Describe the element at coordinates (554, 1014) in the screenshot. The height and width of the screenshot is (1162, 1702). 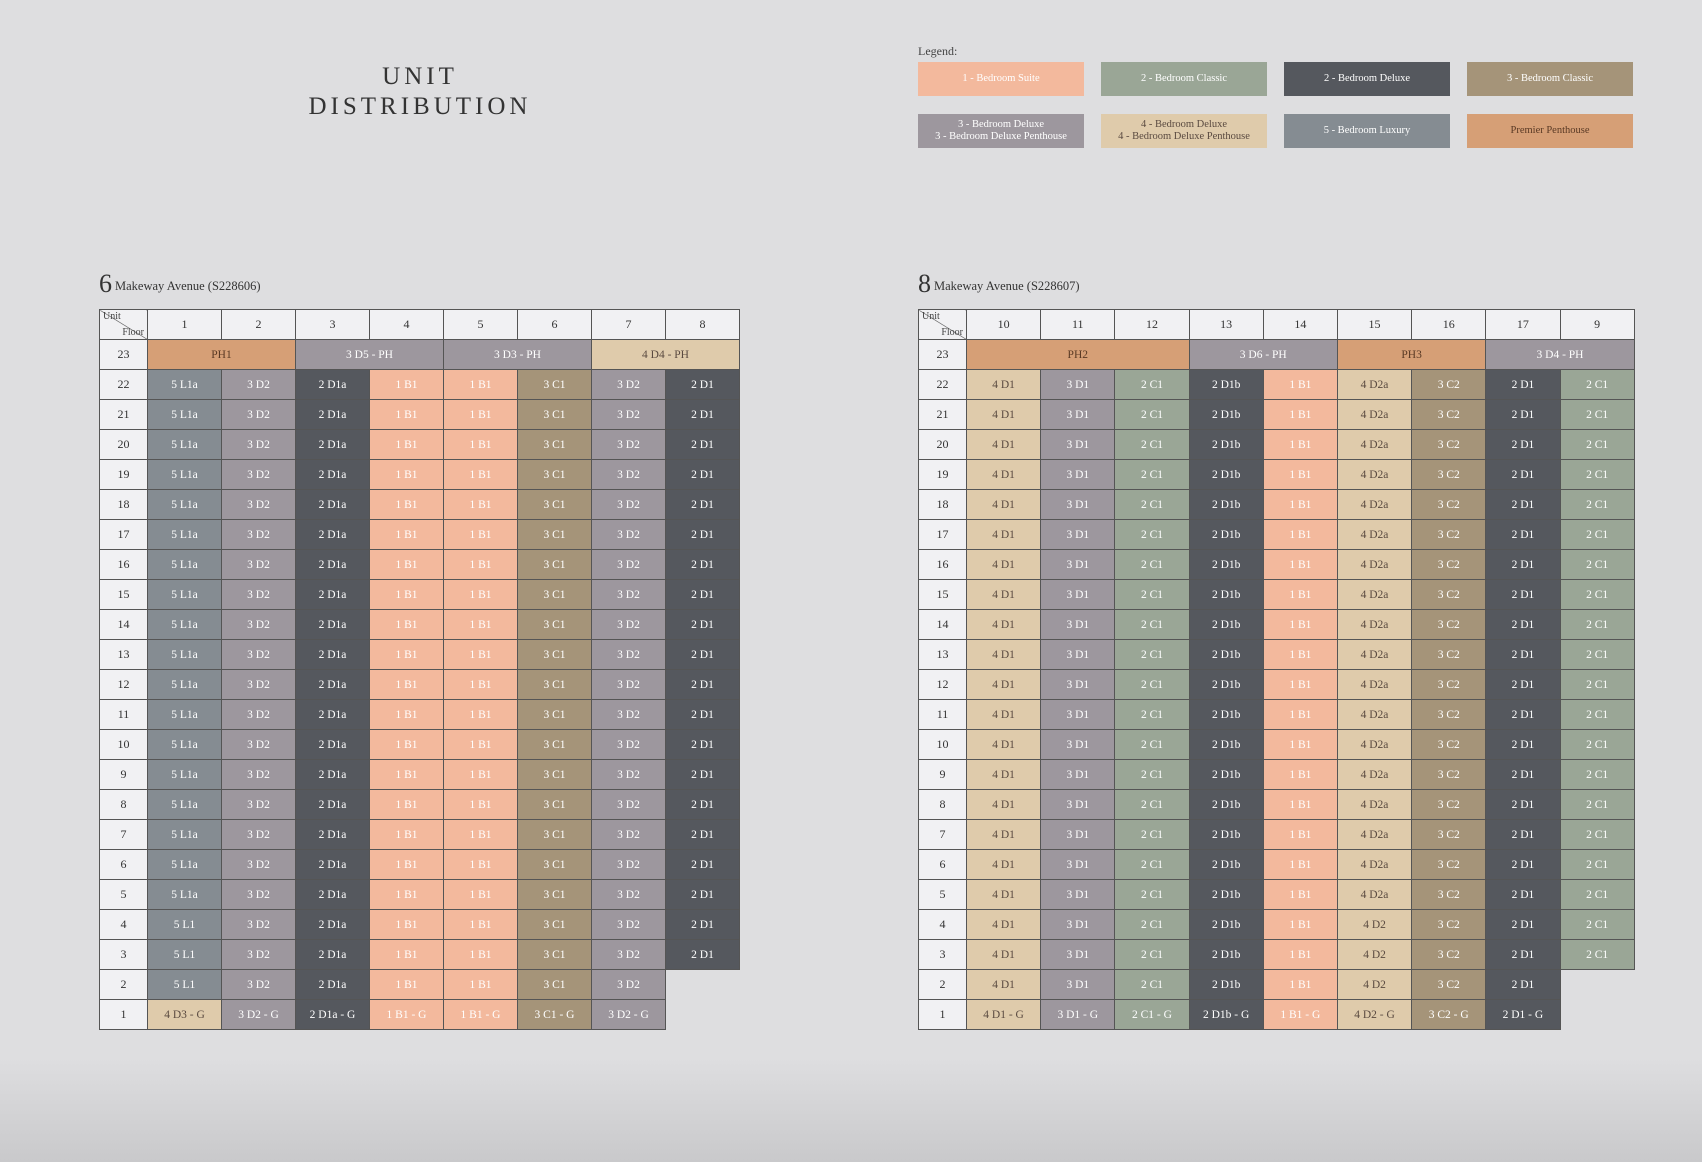
I see `unit-cell: 3 C1 - G` at that location.